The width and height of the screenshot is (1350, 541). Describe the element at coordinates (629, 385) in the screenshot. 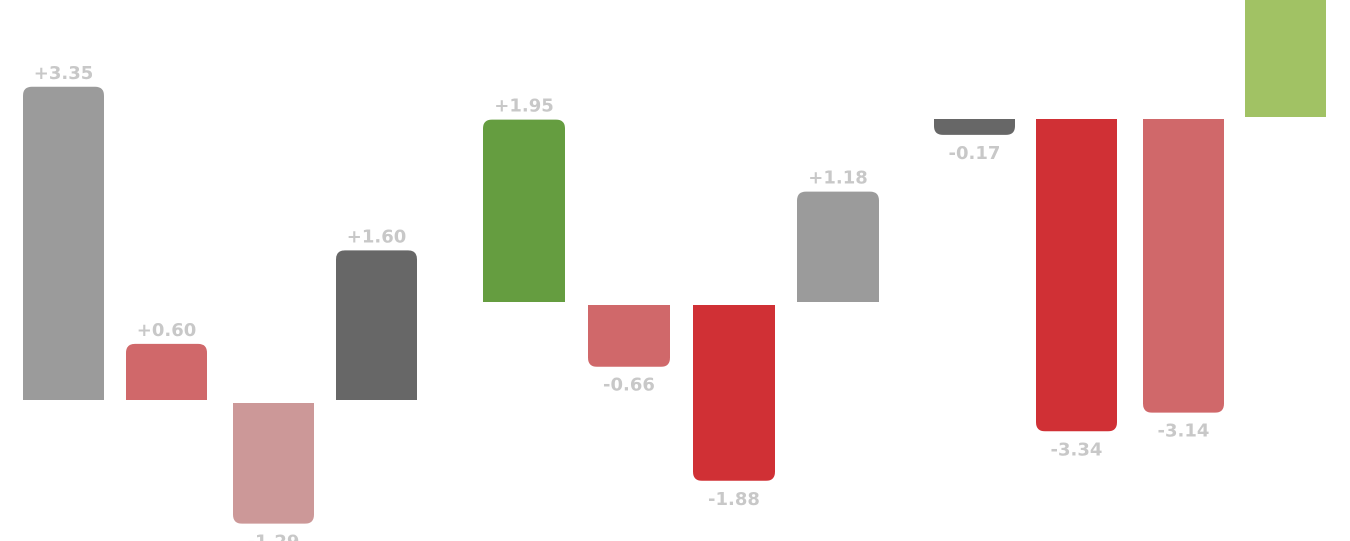

I see `bar-value-label: -0.66` at that location.